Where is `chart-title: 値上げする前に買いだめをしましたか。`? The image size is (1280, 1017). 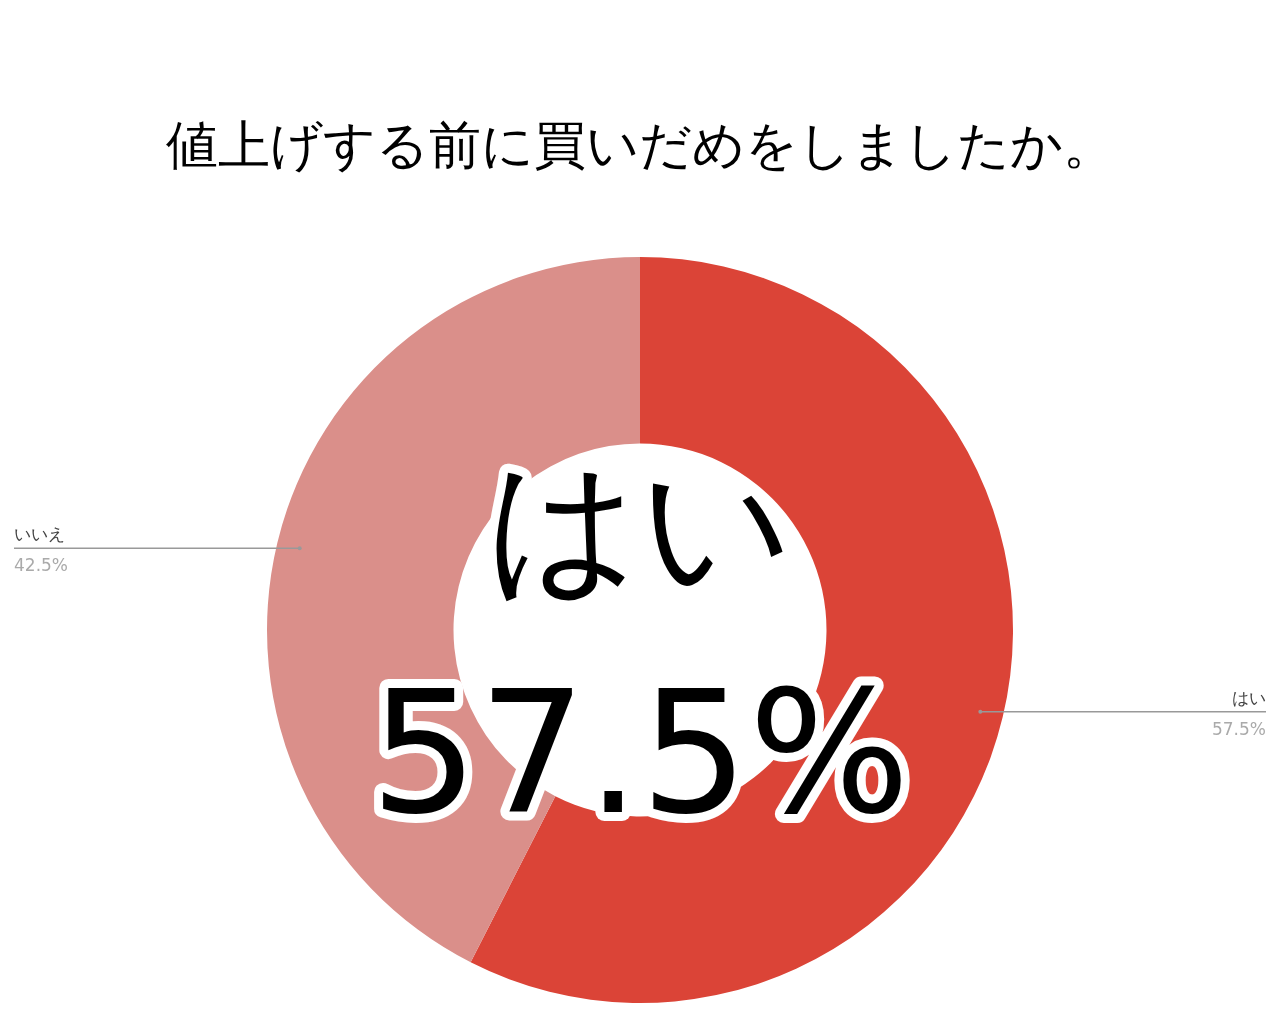 chart-title: 値上げする前に買いだめをしましたか。 is located at coordinates (640, 145).